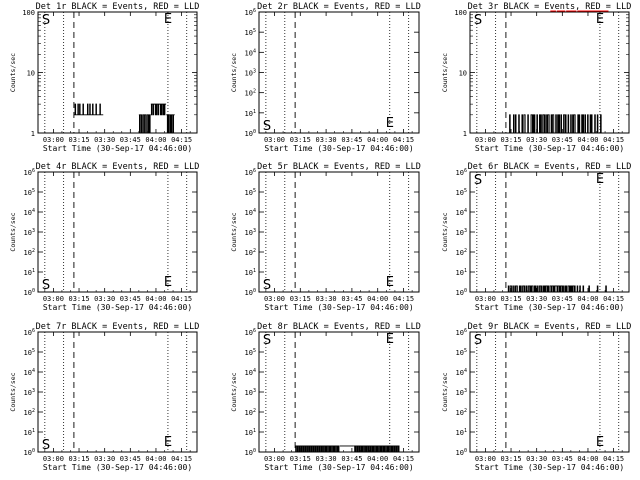 Image resolution: width=640 pixels, height=480 pixels. What do you see at coordinates (118, 167) in the screenshot?
I see `chart-title: Det 4r BLACK = Events, RED = LLD` at bounding box center [118, 167].